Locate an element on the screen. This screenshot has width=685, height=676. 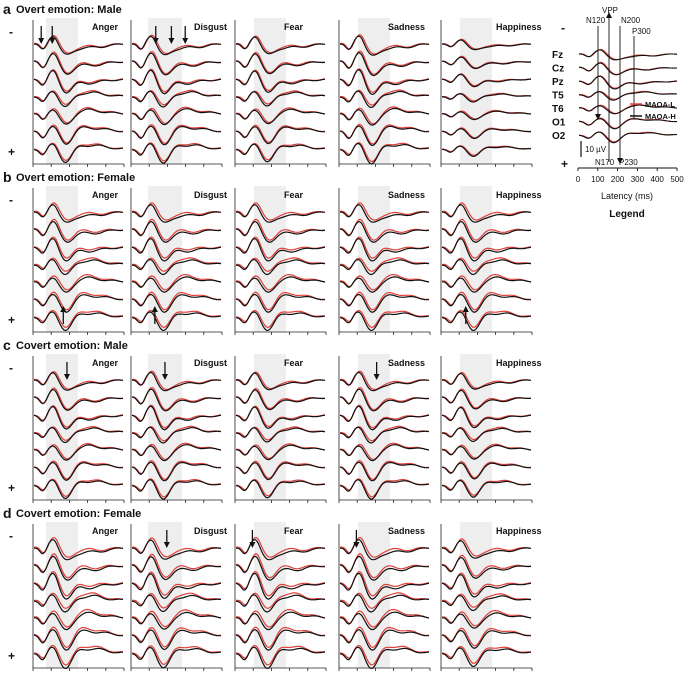
legend-wave-t5-maoa-h is located at coordinates (628, 96).